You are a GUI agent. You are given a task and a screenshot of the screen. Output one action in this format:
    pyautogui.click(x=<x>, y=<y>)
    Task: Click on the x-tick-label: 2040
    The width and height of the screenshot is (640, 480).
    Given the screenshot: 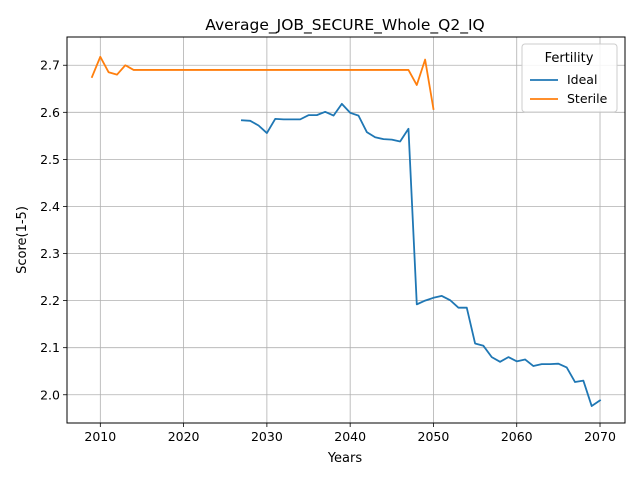 What is the action you would take?
    pyautogui.click(x=350, y=436)
    